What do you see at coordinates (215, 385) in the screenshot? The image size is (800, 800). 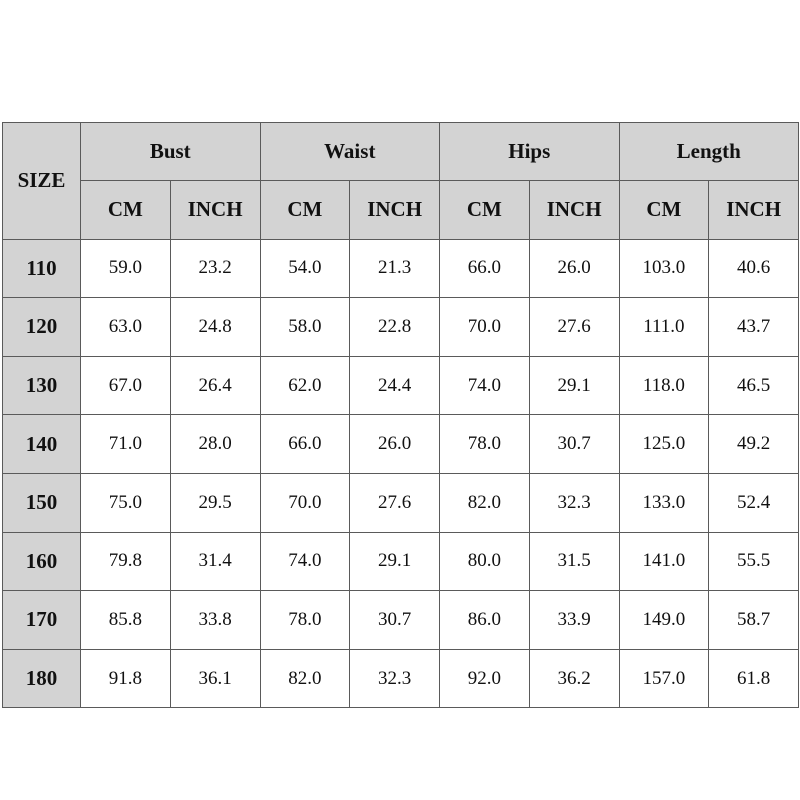 I see `measurement: 26.4` at bounding box center [215, 385].